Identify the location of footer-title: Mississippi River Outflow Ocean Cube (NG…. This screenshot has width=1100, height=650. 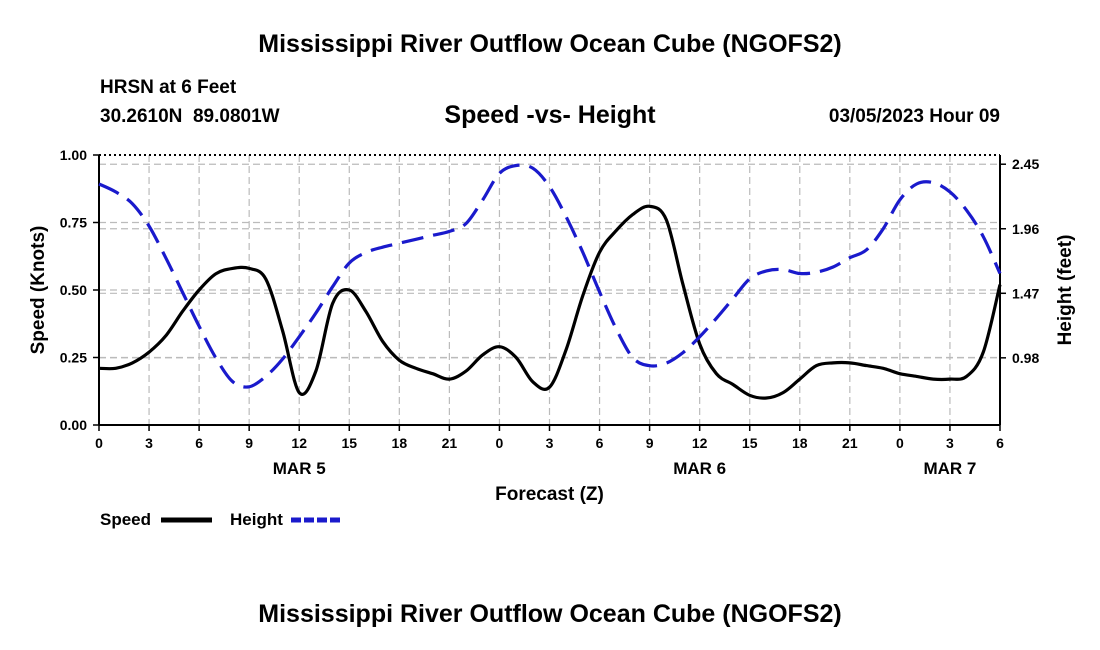
(550, 614).